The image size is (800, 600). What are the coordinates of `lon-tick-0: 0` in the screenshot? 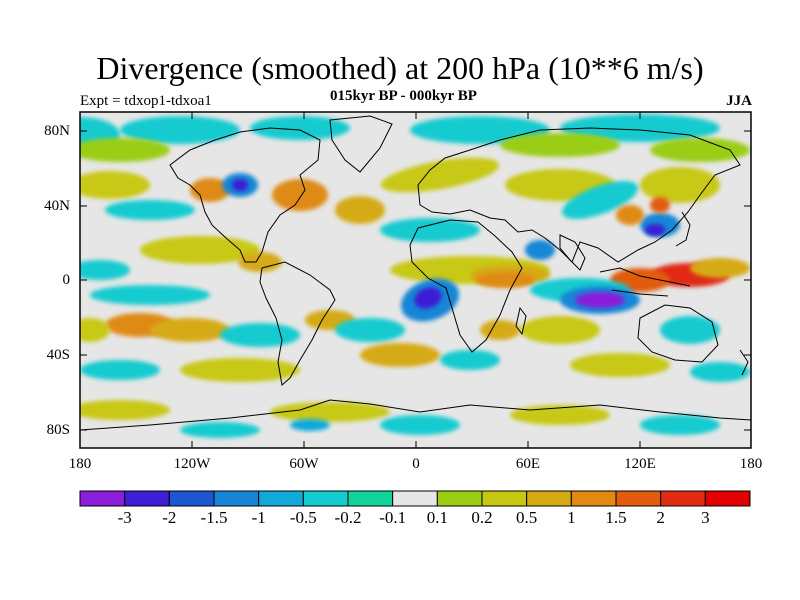 It's located at (416, 464).